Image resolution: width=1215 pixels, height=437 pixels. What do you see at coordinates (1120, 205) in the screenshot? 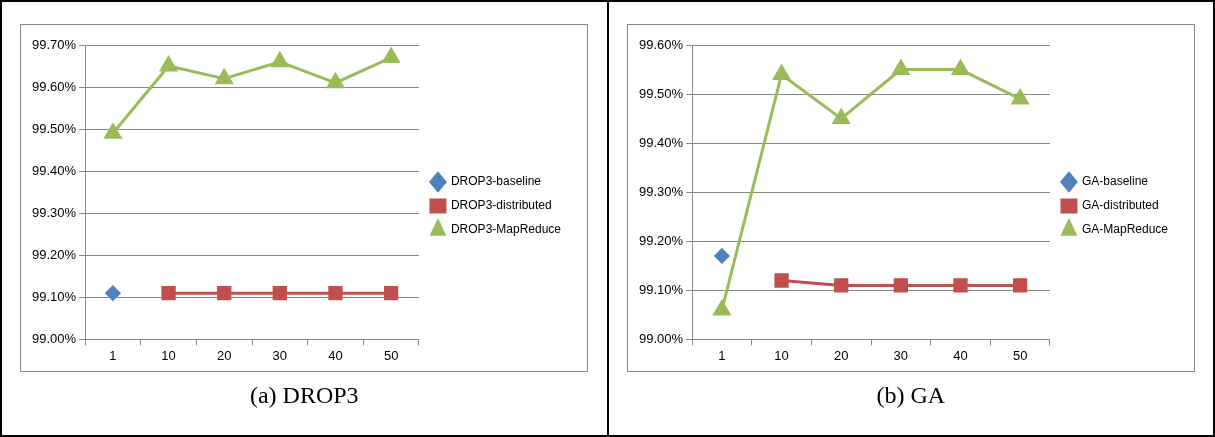
I see `legend-label: GA-distributed` at bounding box center [1120, 205].